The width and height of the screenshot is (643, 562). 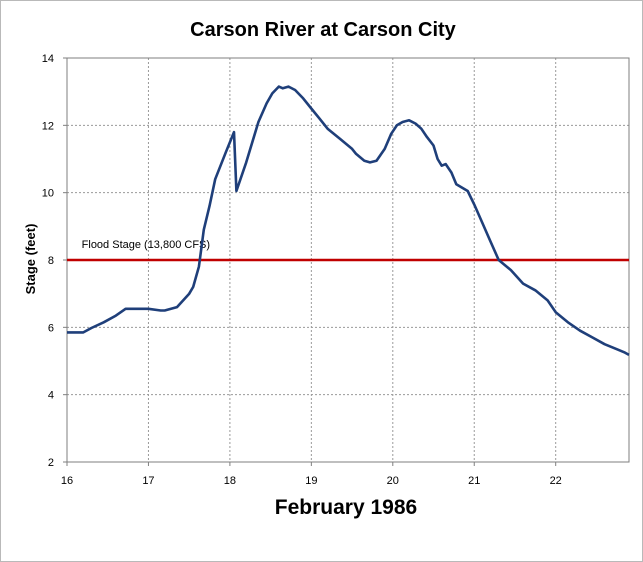 I want to click on y-tick-label: 2, so click(x=51, y=463).